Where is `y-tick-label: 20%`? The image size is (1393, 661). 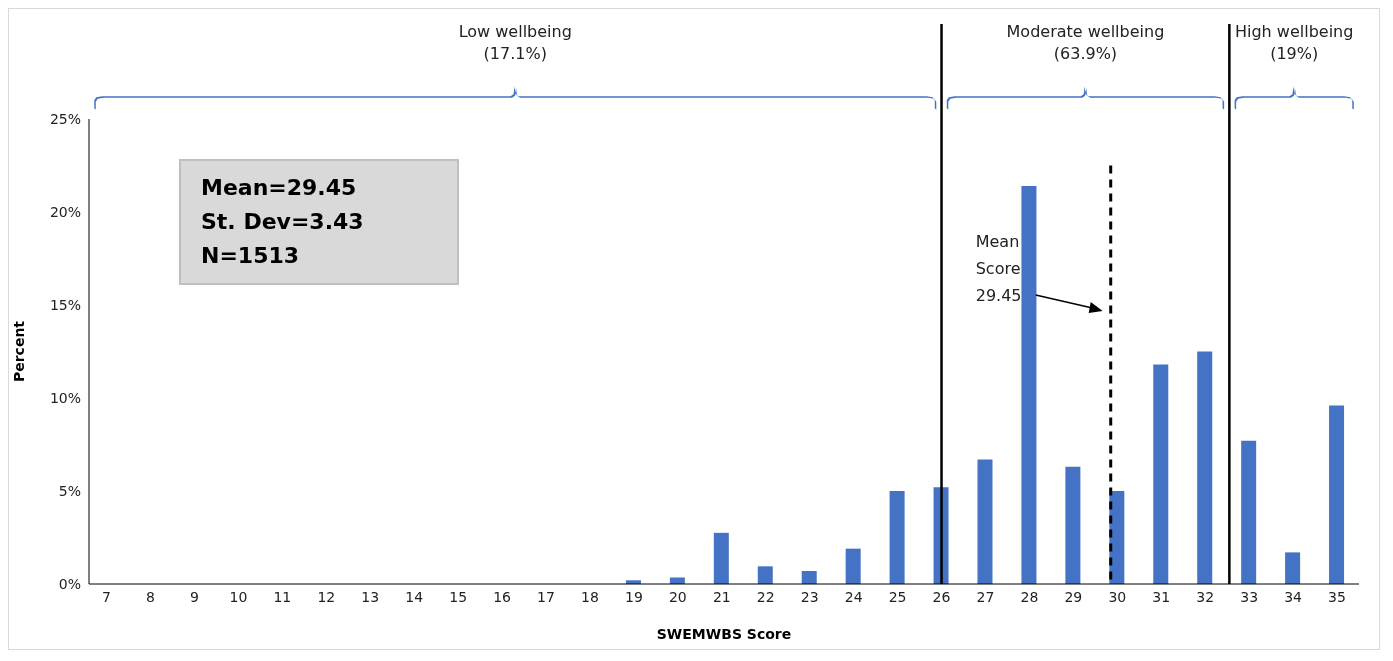 y-tick-label: 20% is located at coordinates (65, 211).